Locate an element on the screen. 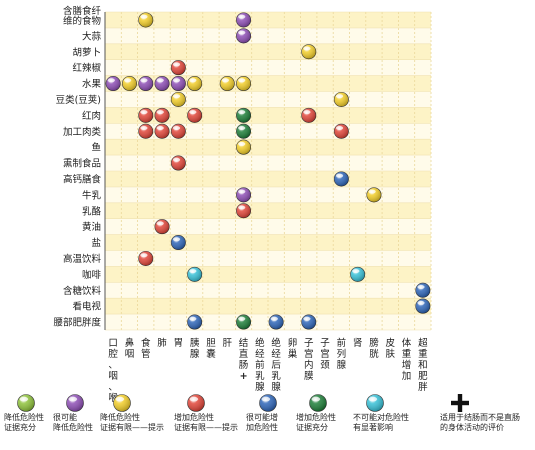  column-label-char: 胖 is located at coordinates (423, 387).